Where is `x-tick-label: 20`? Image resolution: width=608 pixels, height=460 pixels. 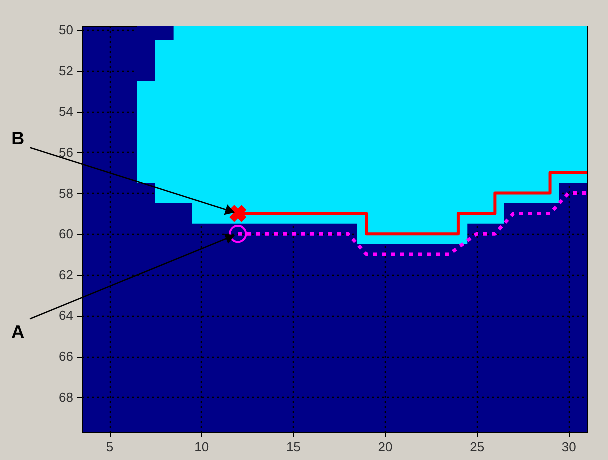 x-tick-label: 20 is located at coordinates (385, 447).